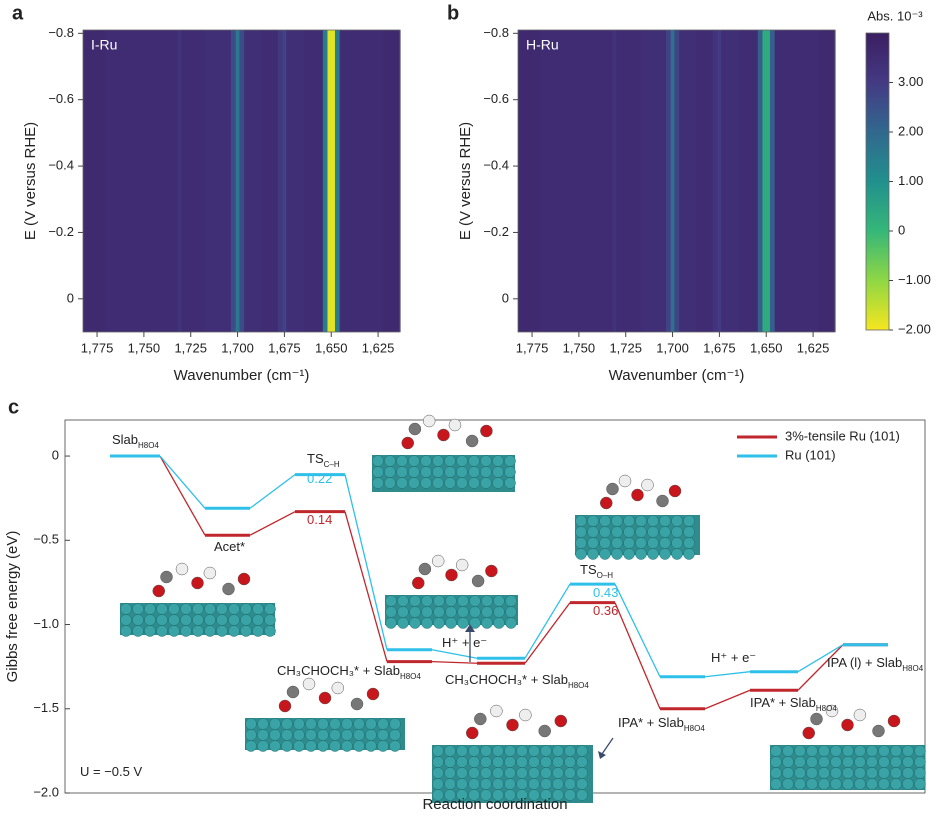 The width and height of the screenshot is (940, 816). I want to click on x-tick-label: 1,650, so click(766, 347).